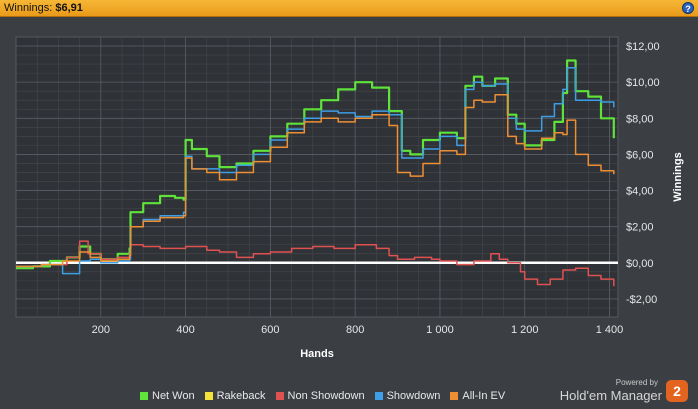  Describe the element at coordinates (69, 8) in the screenshot. I see `winnings-value: $6,91` at that location.